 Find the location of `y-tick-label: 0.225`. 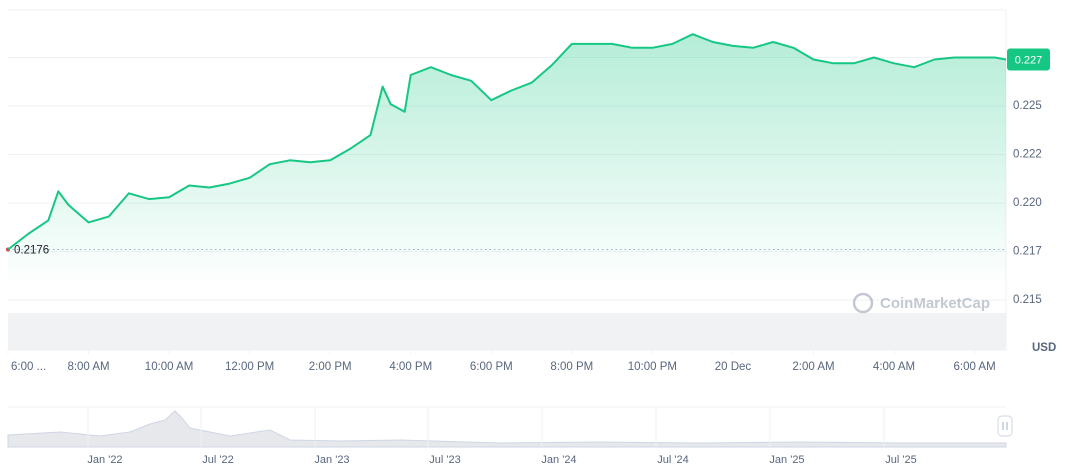

y-tick-label: 0.225 is located at coordinates (1027, 106).